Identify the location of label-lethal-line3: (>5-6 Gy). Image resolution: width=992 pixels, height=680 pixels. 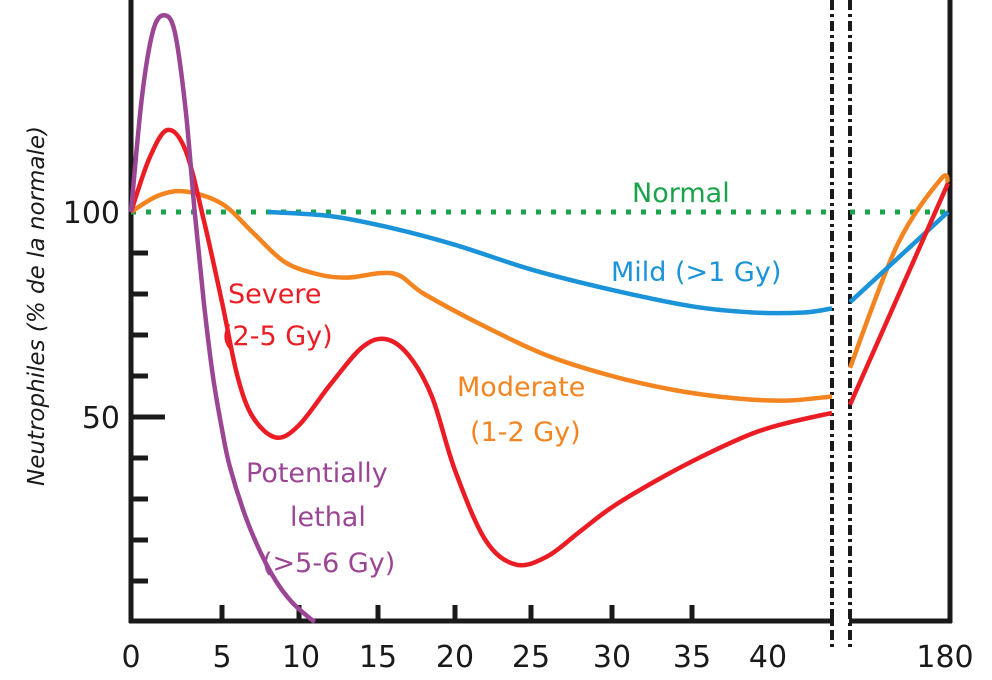
(328, 563).